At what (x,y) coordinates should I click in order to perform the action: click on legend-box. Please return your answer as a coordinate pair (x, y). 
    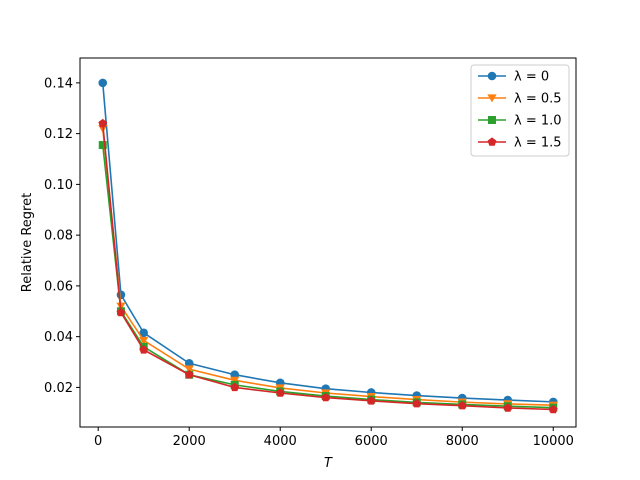
    Looking at the image, I should click on (520, 110).